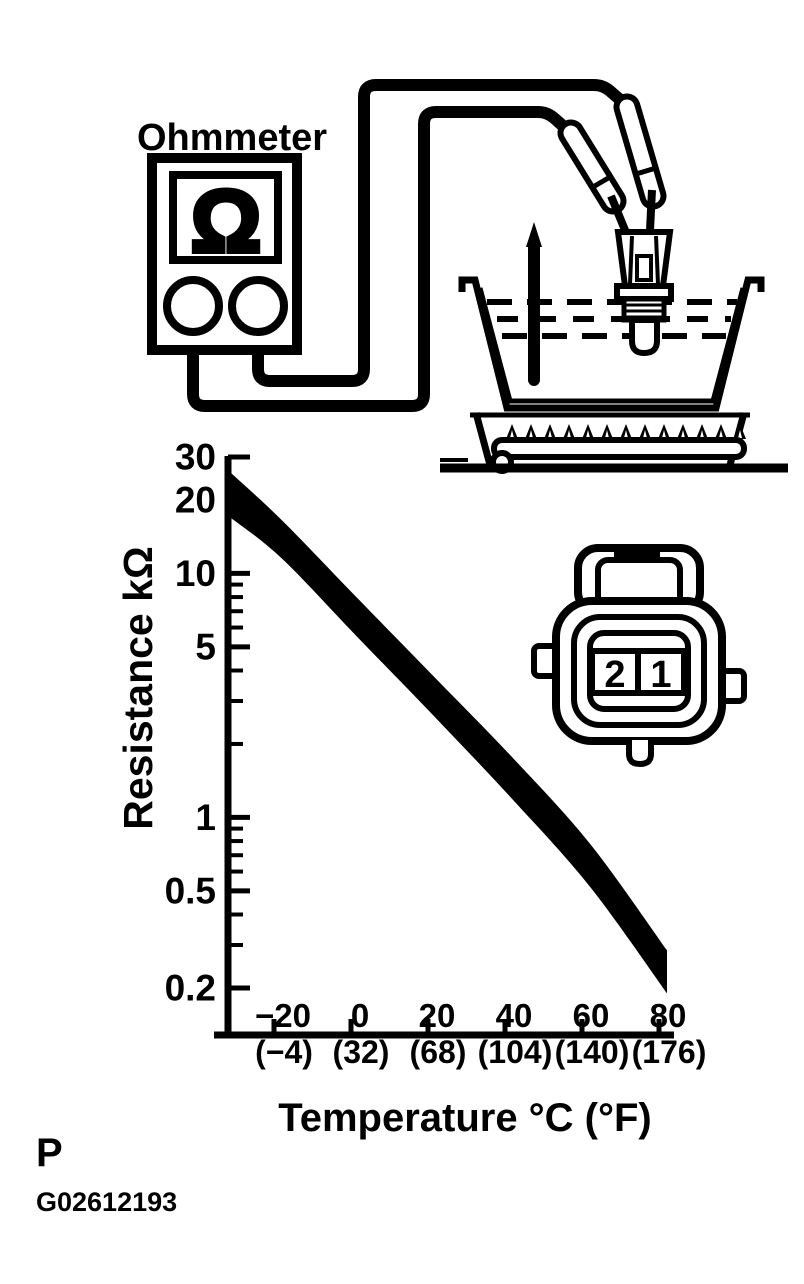 This screenshot has width=804, height=1284. I want to click on y-tick-label: 20, so click(195, 499).